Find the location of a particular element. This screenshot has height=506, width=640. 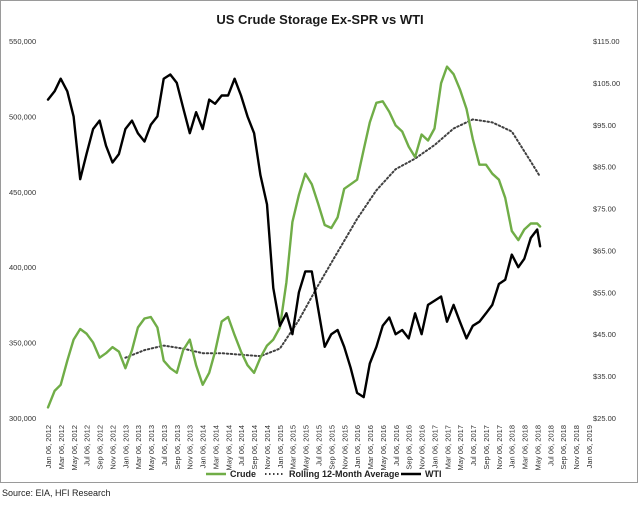

x-axis-tick: May 06, 2018 is located at coordinates (537, 447).